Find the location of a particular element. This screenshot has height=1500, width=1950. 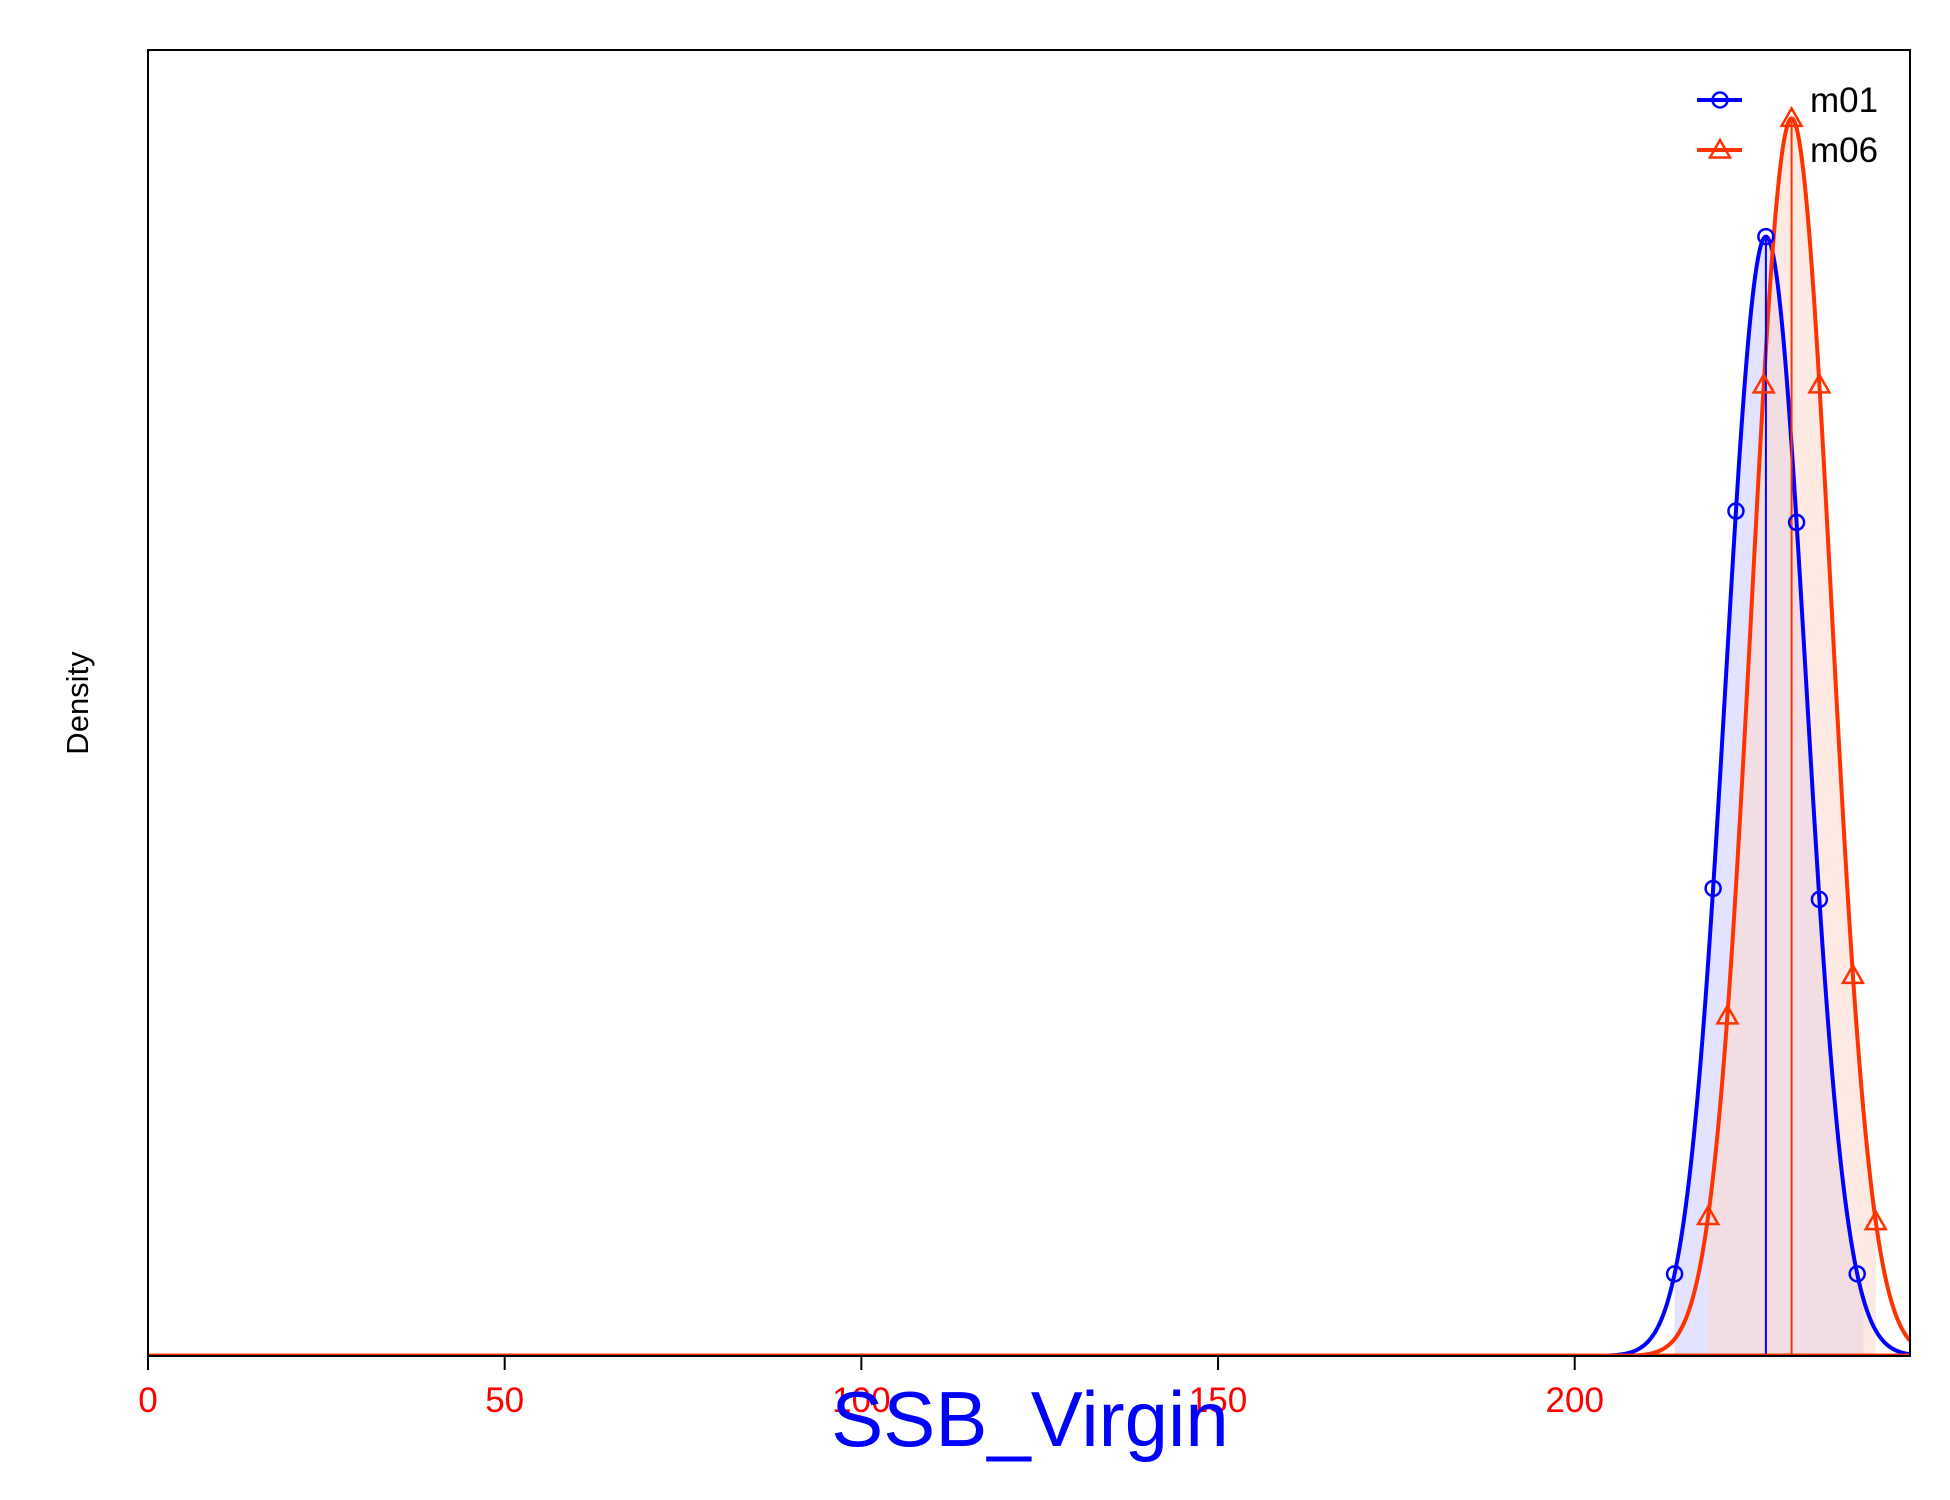

x-tick-label: 100 is located at coordinates (861, 1400).